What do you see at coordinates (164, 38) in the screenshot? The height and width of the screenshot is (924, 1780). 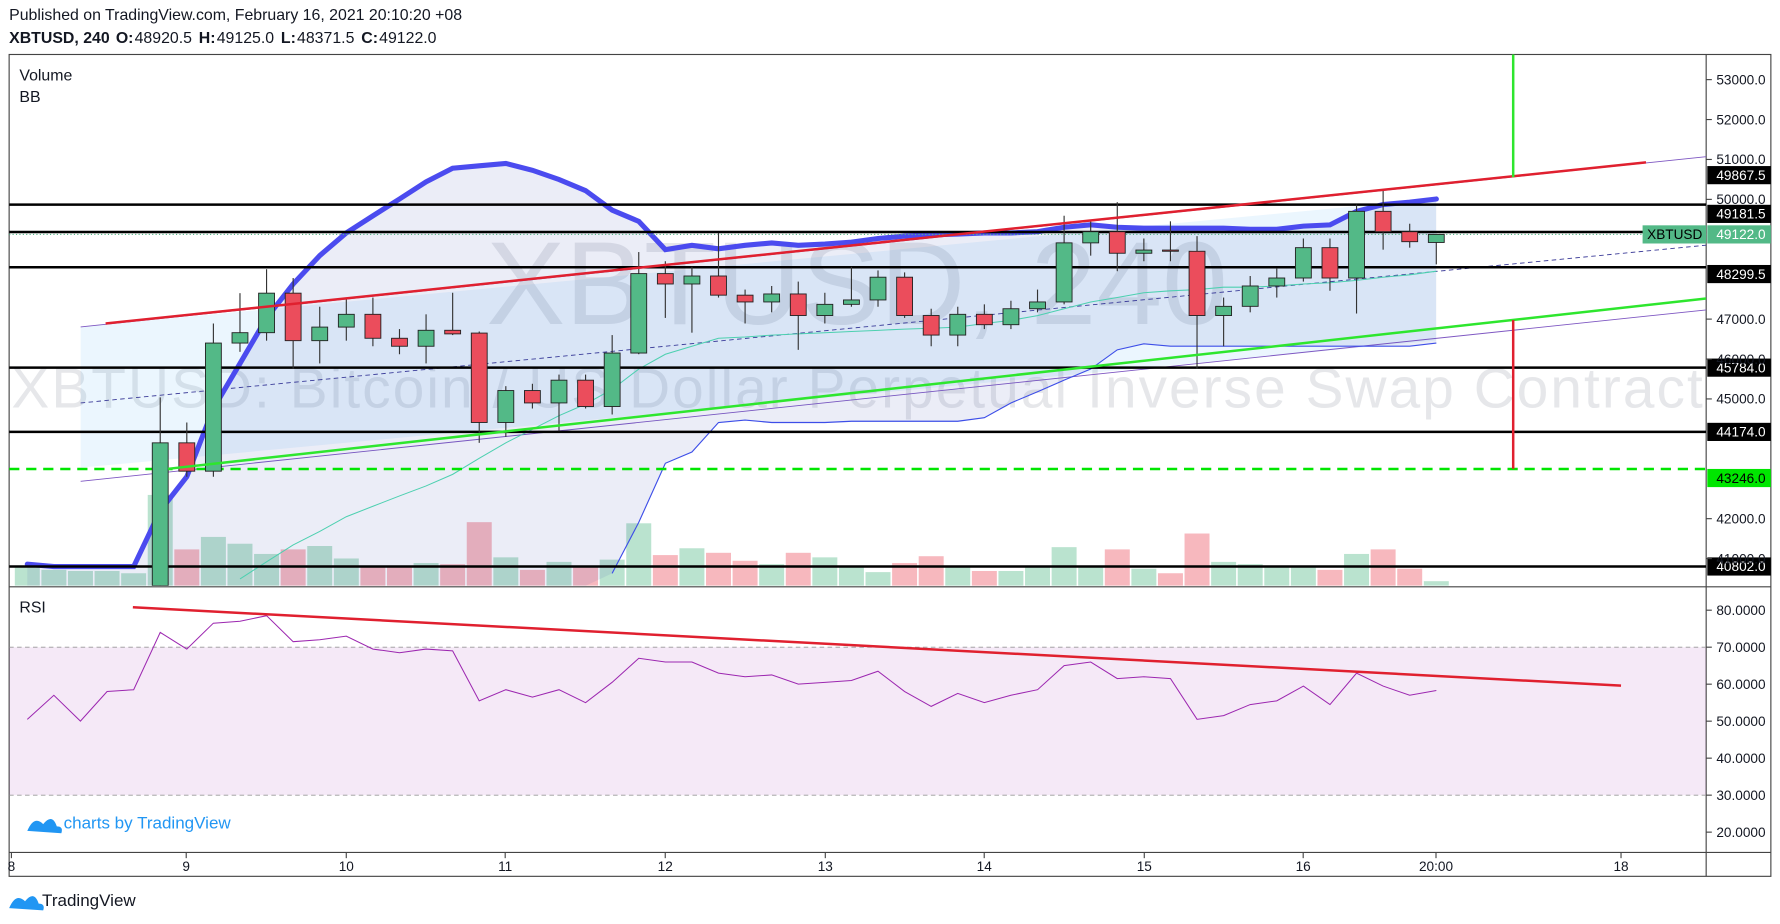 I see `ohlc-value: 48920.5` at bounding box center [164, 38].